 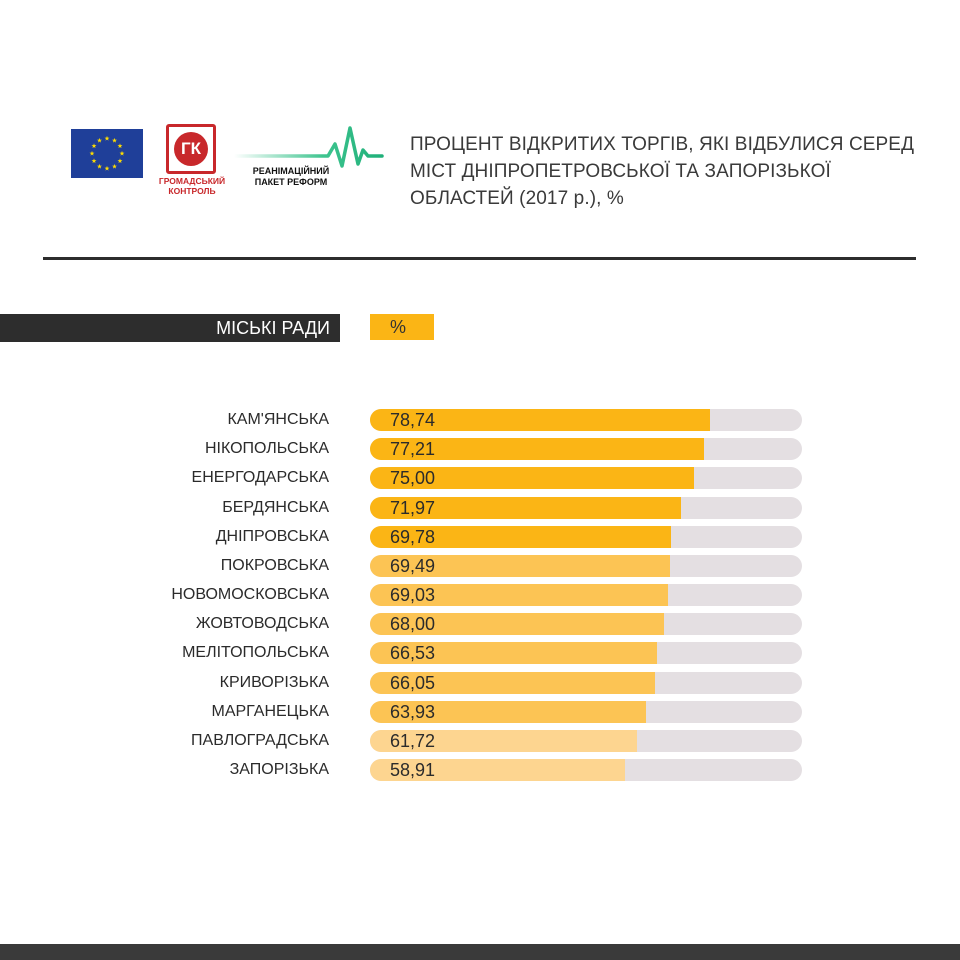 What do you see at coordinates (479, 258) in the screenshot?
I see `header-divider` at bounding box center [479, 258].